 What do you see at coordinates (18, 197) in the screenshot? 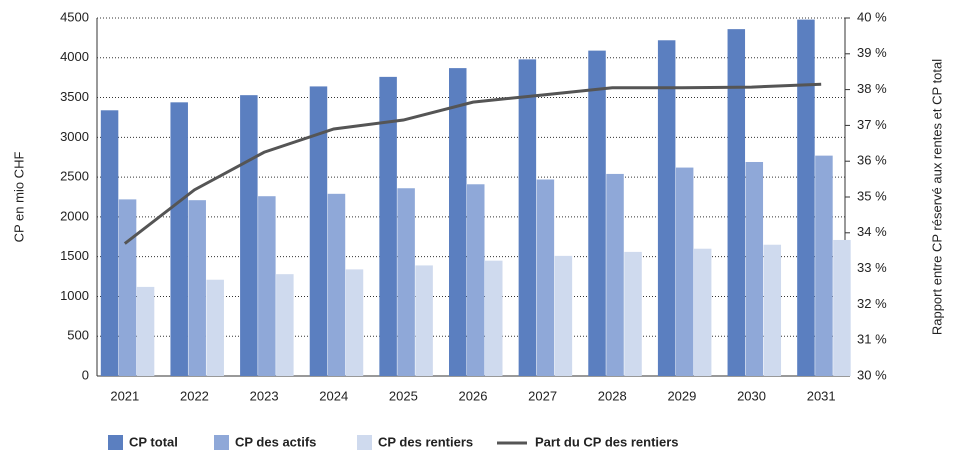
I see `y-axis-label: CP en mio CHF` at bounding box center [18, 197].